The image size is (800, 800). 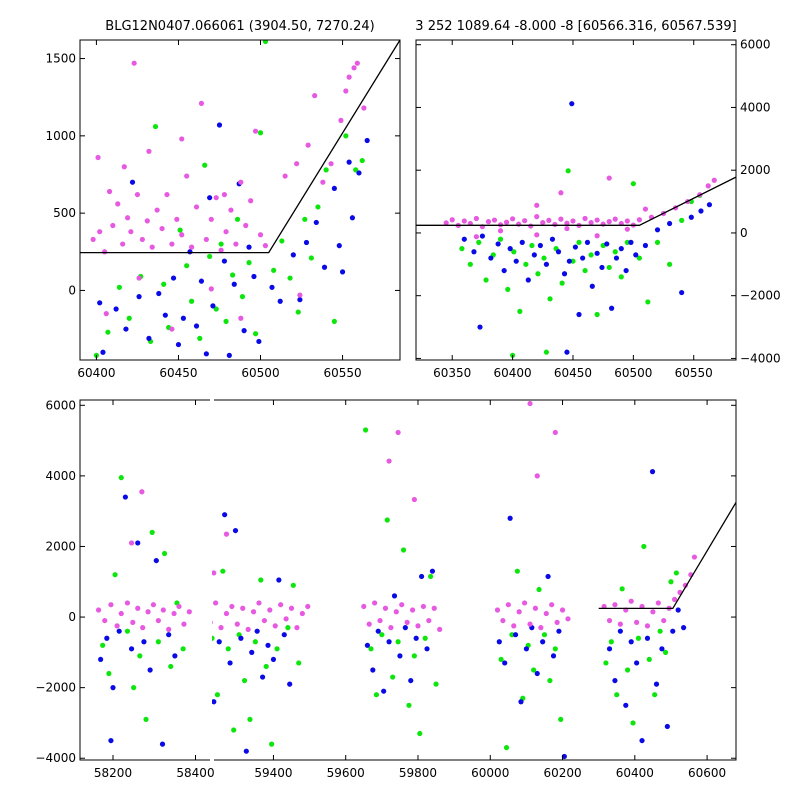 What do you see at coordinates (576, 201) in the screenshot?
I see `top-right-model-line` at bounding box center [576, 201].